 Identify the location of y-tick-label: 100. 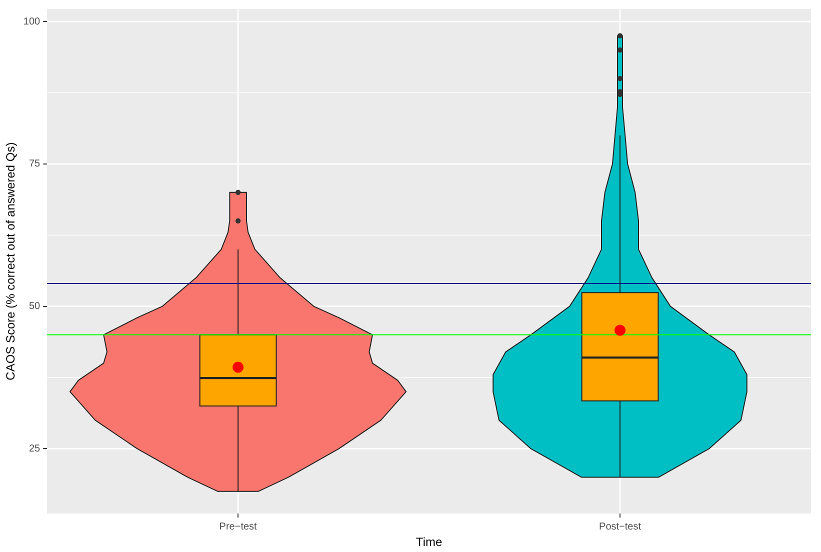
(32, 22).